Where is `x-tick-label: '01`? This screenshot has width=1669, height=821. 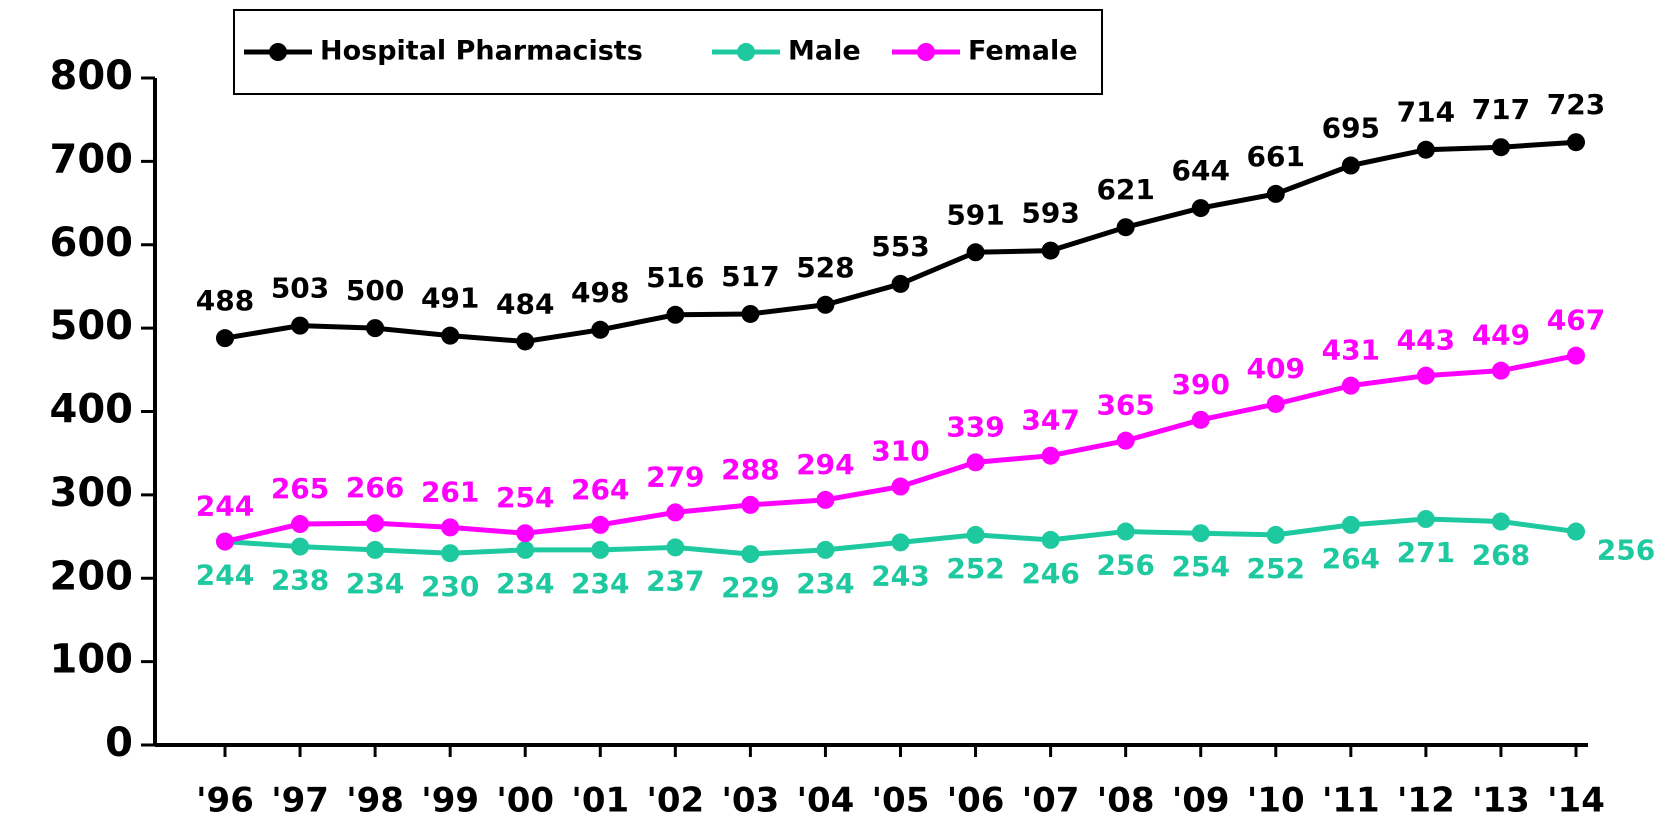 x-tick-label: '01 is located at coordinates (600, 801).